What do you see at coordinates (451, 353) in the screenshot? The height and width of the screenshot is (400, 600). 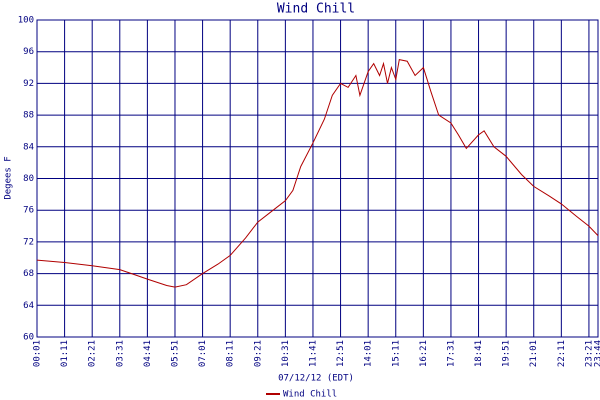 I see `x-tick-label: 17:31` at bounding box center [451, 353].